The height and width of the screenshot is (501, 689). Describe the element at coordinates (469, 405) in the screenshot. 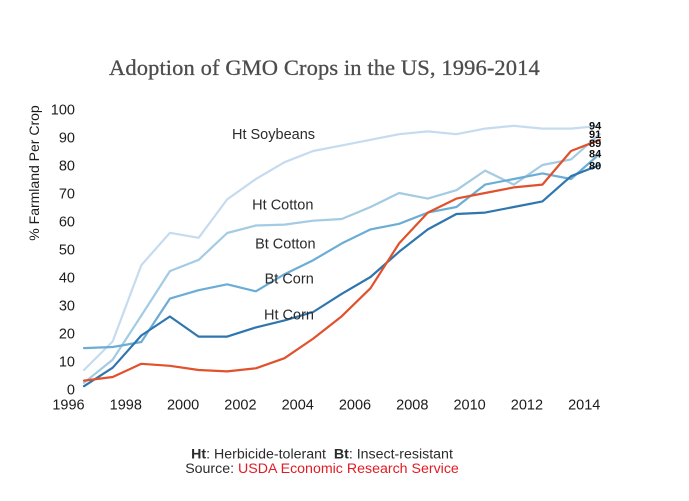

I see `svg-text: 2010` at that location.